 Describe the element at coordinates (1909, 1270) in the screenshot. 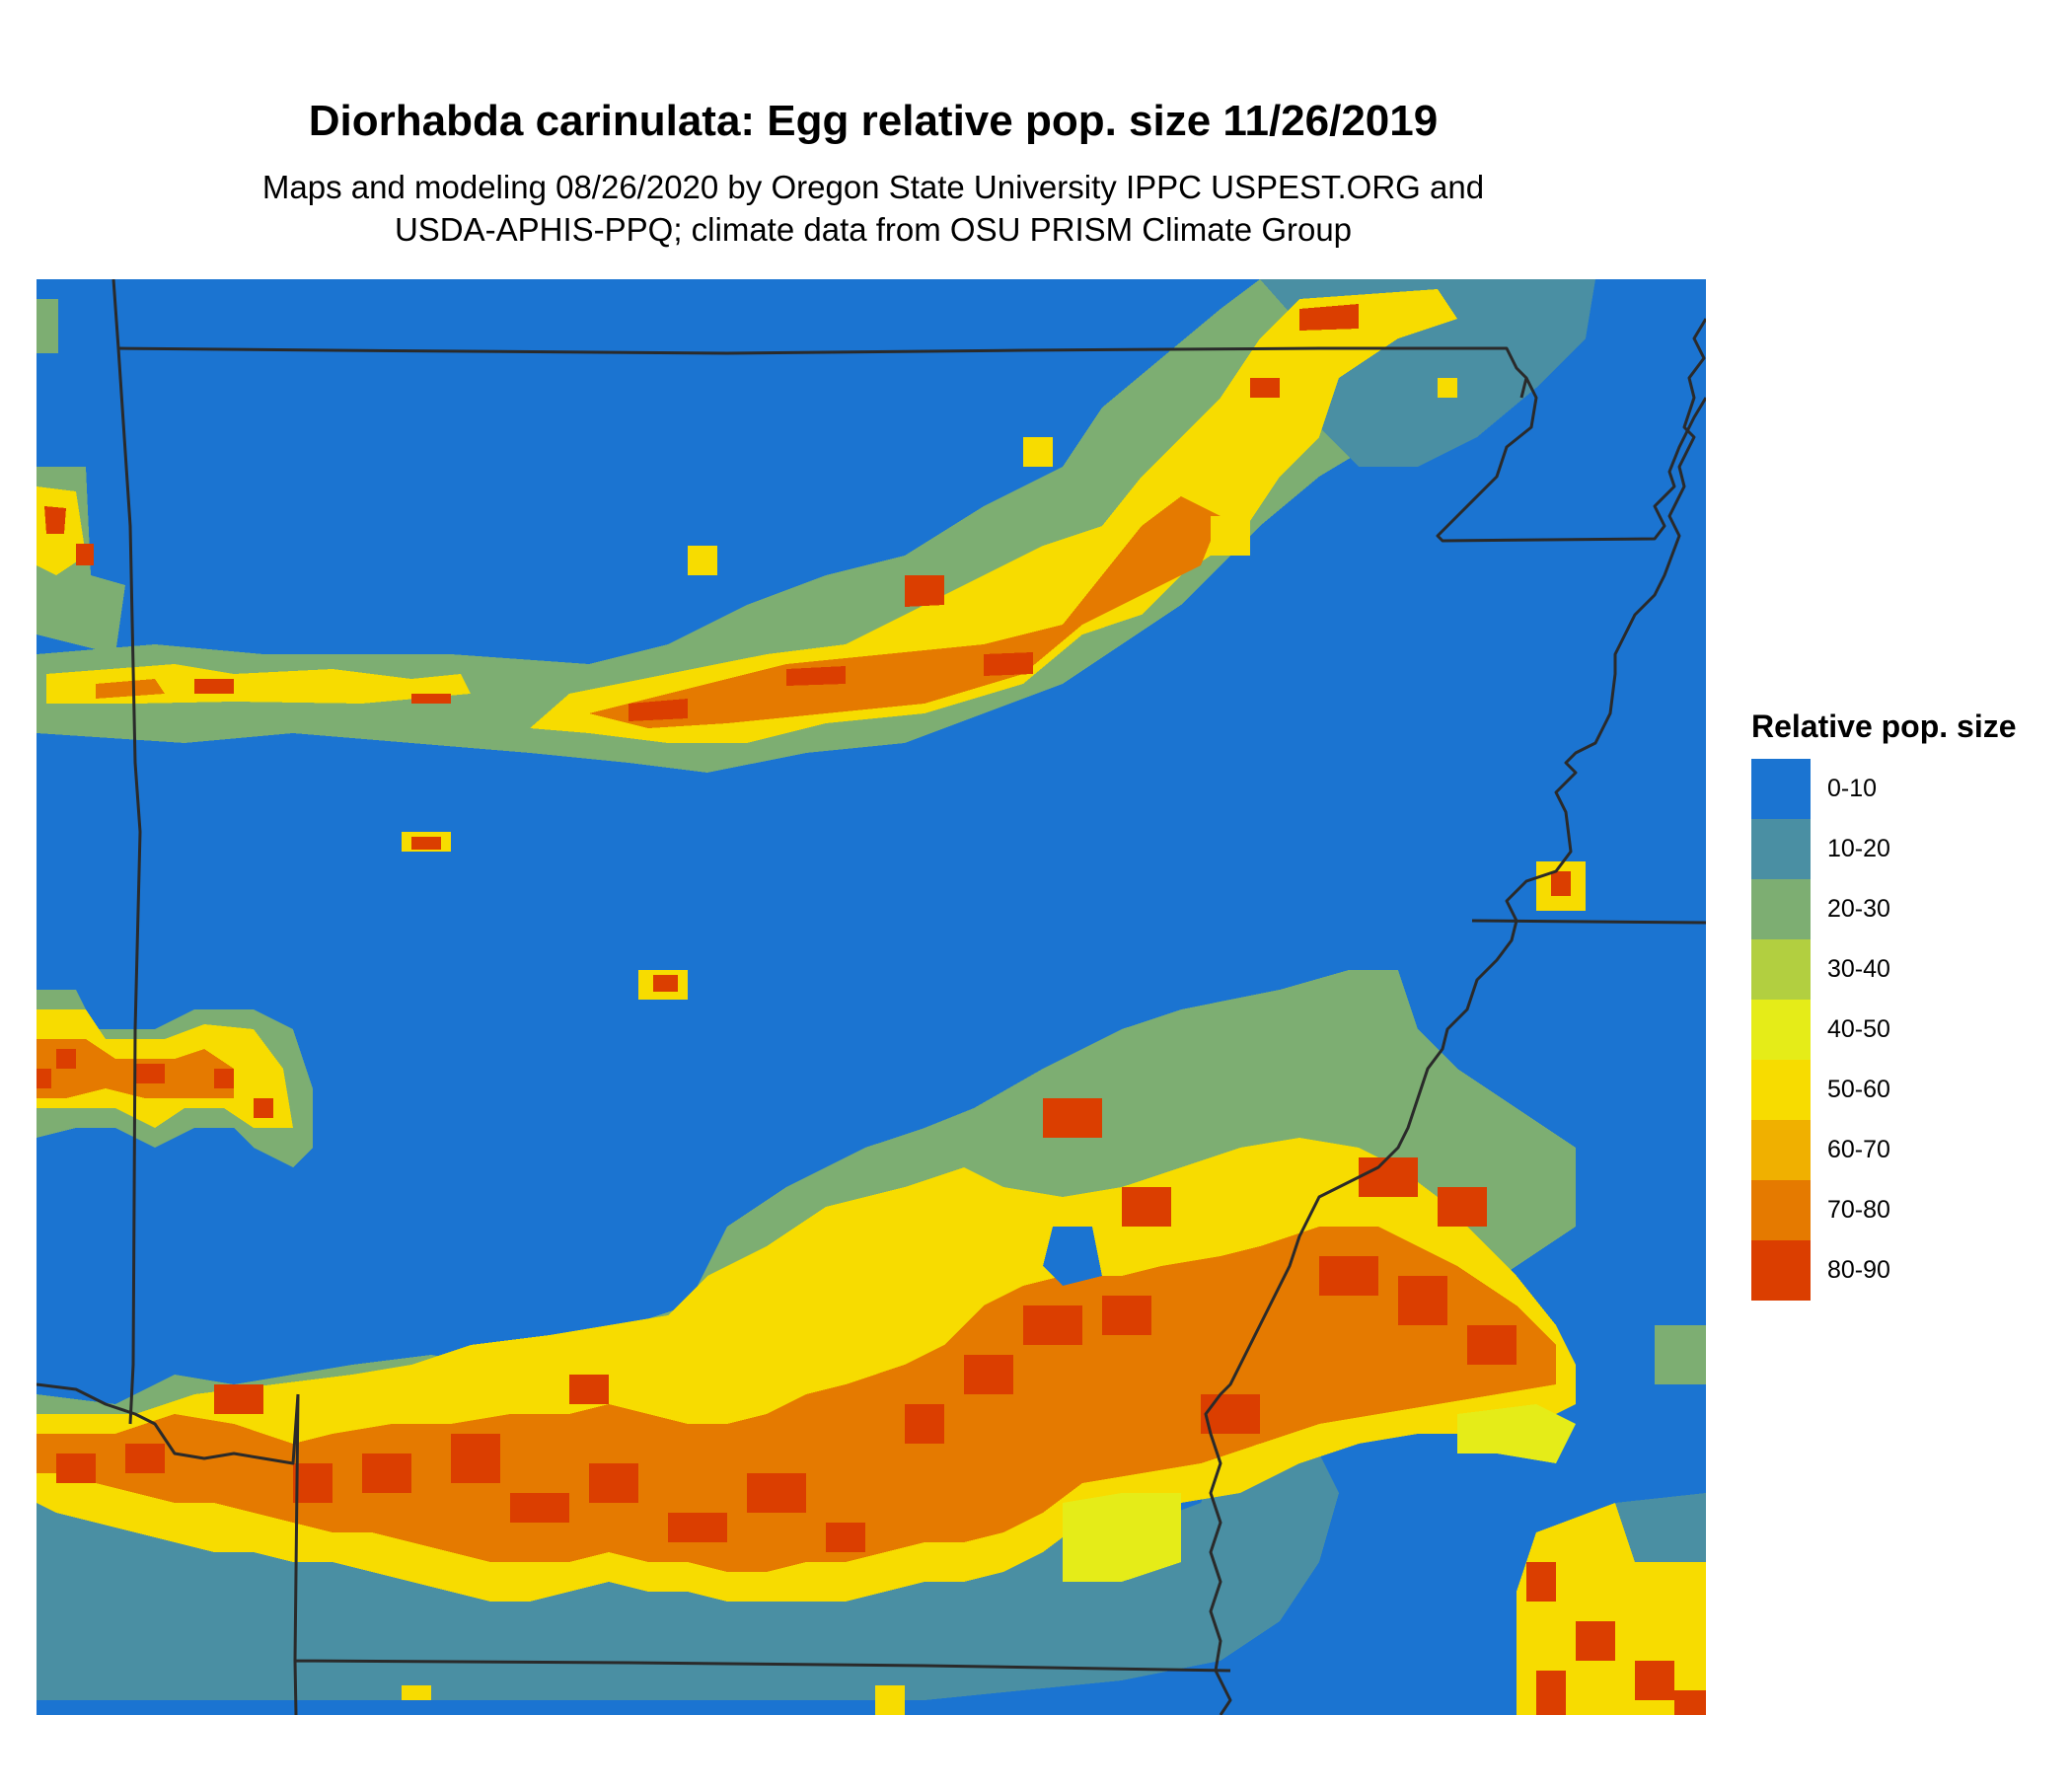

I see `legend-item: 80-90` at that location.